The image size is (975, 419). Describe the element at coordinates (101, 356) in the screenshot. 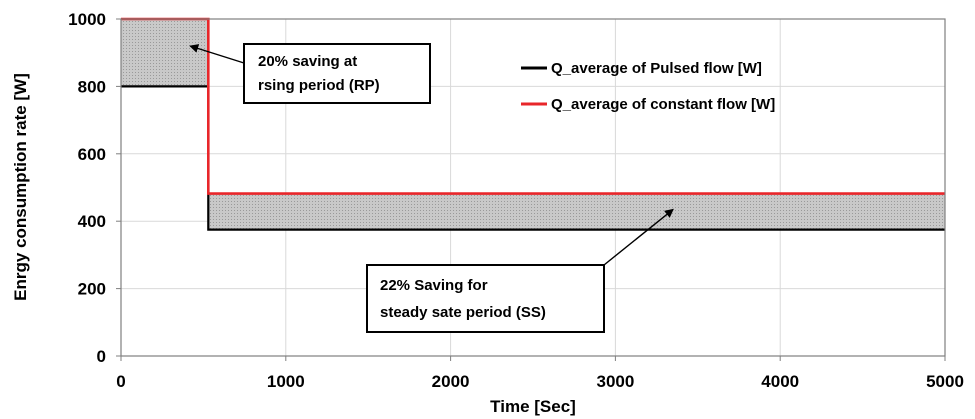

I see `y-tick-label: 0` at that location.